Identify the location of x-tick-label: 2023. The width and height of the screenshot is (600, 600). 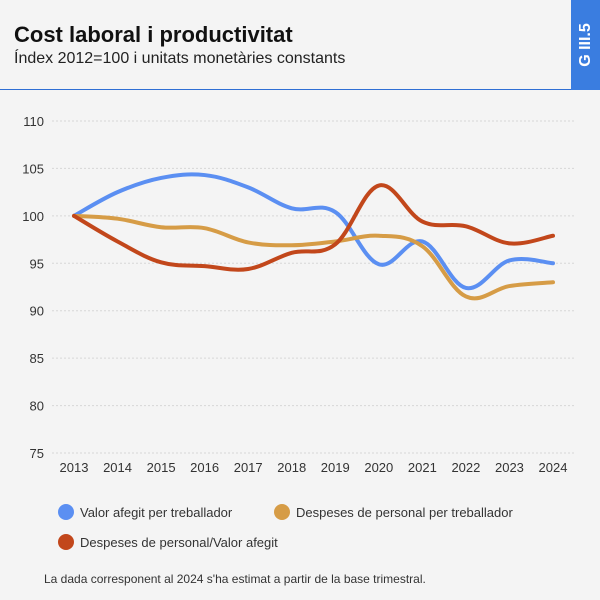
(509, 467).